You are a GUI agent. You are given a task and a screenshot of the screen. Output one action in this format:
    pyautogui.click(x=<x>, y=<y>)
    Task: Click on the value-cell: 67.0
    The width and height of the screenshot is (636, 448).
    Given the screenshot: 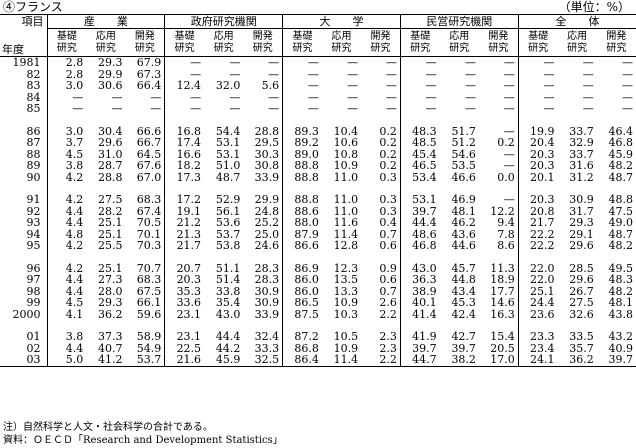 What is the action you would take?
    pyautogui.click(x=149, y=177)
    